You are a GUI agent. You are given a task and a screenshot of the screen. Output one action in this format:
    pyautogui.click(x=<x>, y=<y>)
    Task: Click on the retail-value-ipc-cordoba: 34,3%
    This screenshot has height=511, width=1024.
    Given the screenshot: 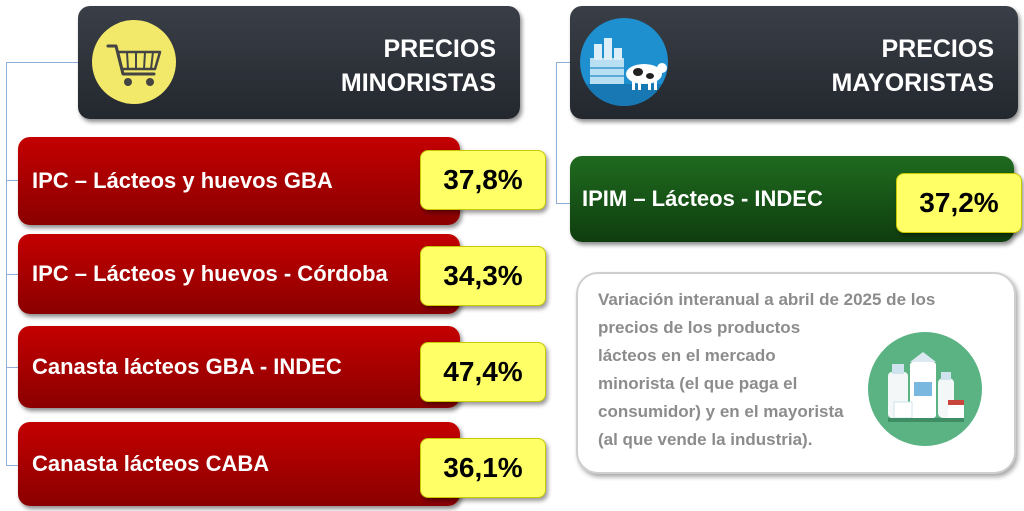 What is the action you would take?
    pyautogui.click(x=483, y=276)
    